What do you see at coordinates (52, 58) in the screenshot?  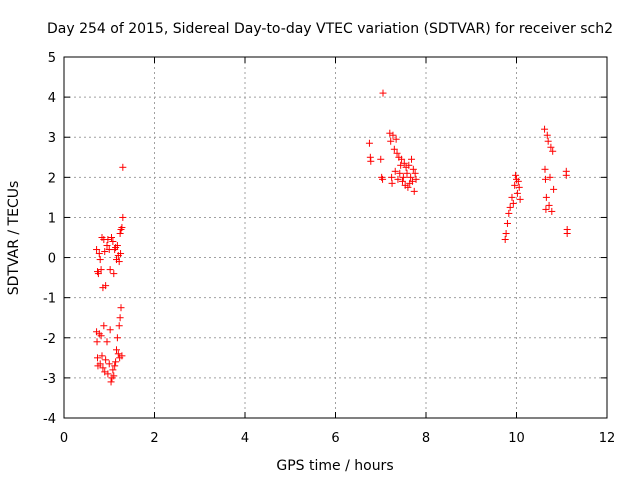 I see `y-tick-label: 5` at bounding box center [52, 58].